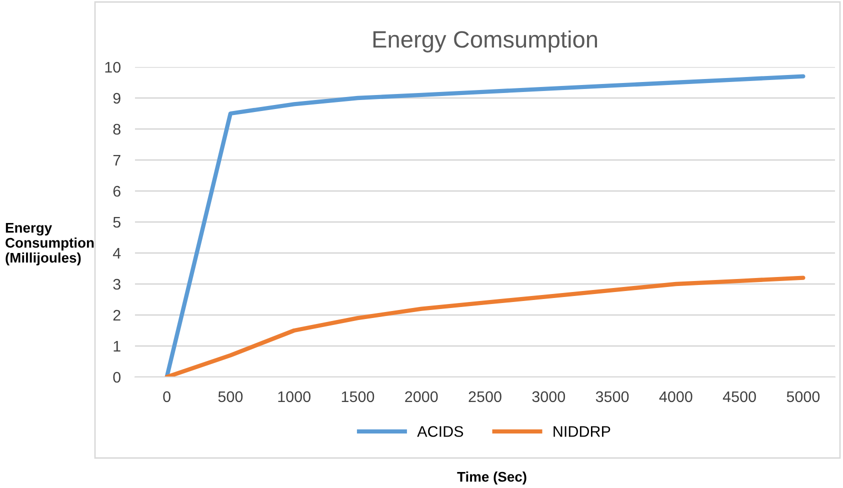  I want to click on y-tick-label: 5, so click(116, 222).